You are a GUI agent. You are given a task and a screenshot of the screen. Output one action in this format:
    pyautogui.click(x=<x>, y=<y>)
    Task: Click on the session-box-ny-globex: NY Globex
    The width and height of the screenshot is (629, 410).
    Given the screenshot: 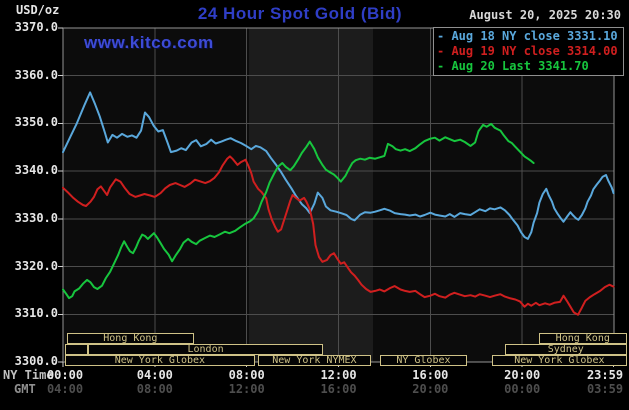 What is the action you would take?
    pyautogui.click(x=423, y=360)
    